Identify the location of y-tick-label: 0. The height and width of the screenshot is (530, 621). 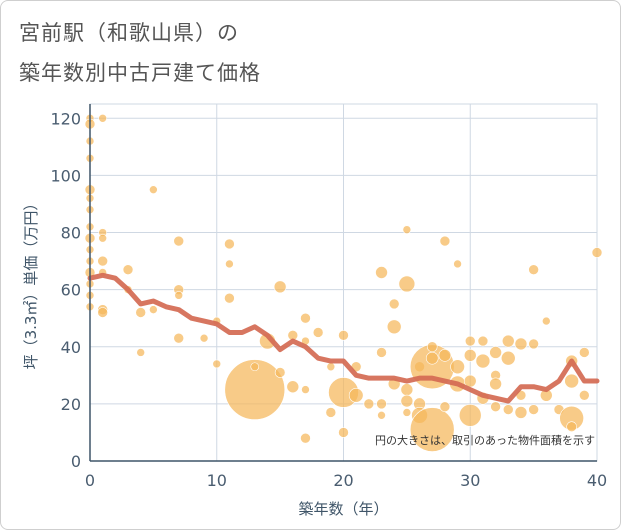
(76, 461).